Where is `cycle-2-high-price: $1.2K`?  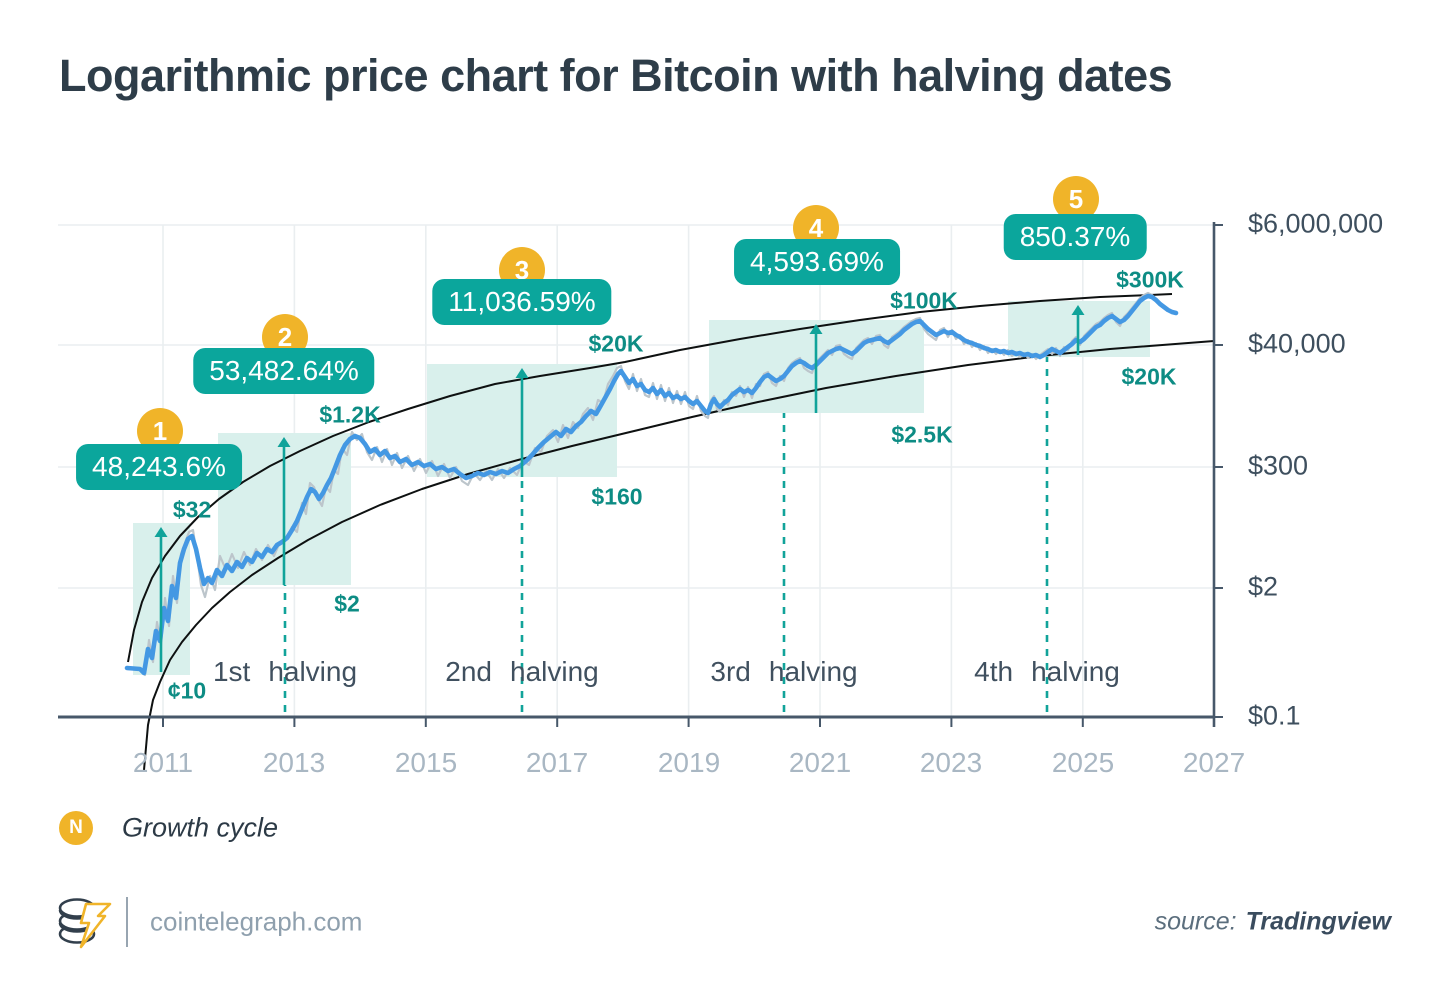 cycle-2-high-price: $1.2K is located at coordinates (350, 414).